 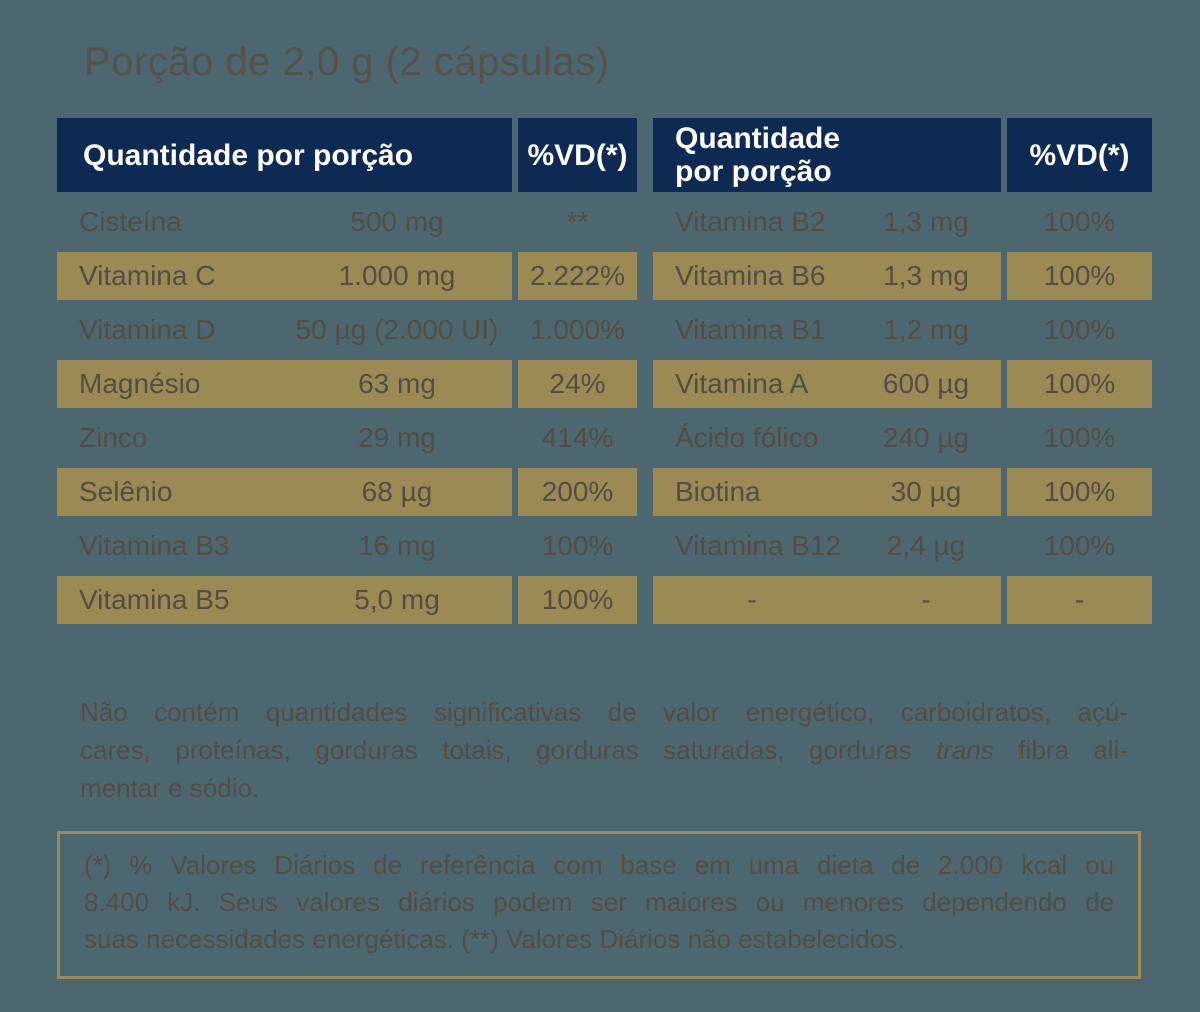 I want to click on row-main-cell: Vitamina B2 1,3 mg, so click(x=827, y=222).